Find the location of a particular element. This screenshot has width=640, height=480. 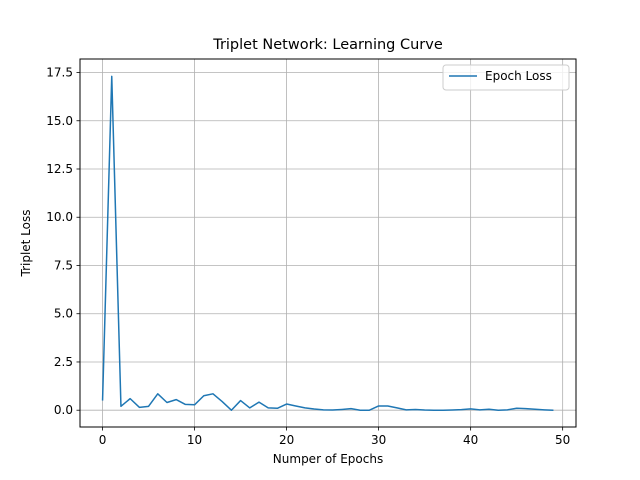

x-tick-label: 20 is located at coordinates (286, 440).